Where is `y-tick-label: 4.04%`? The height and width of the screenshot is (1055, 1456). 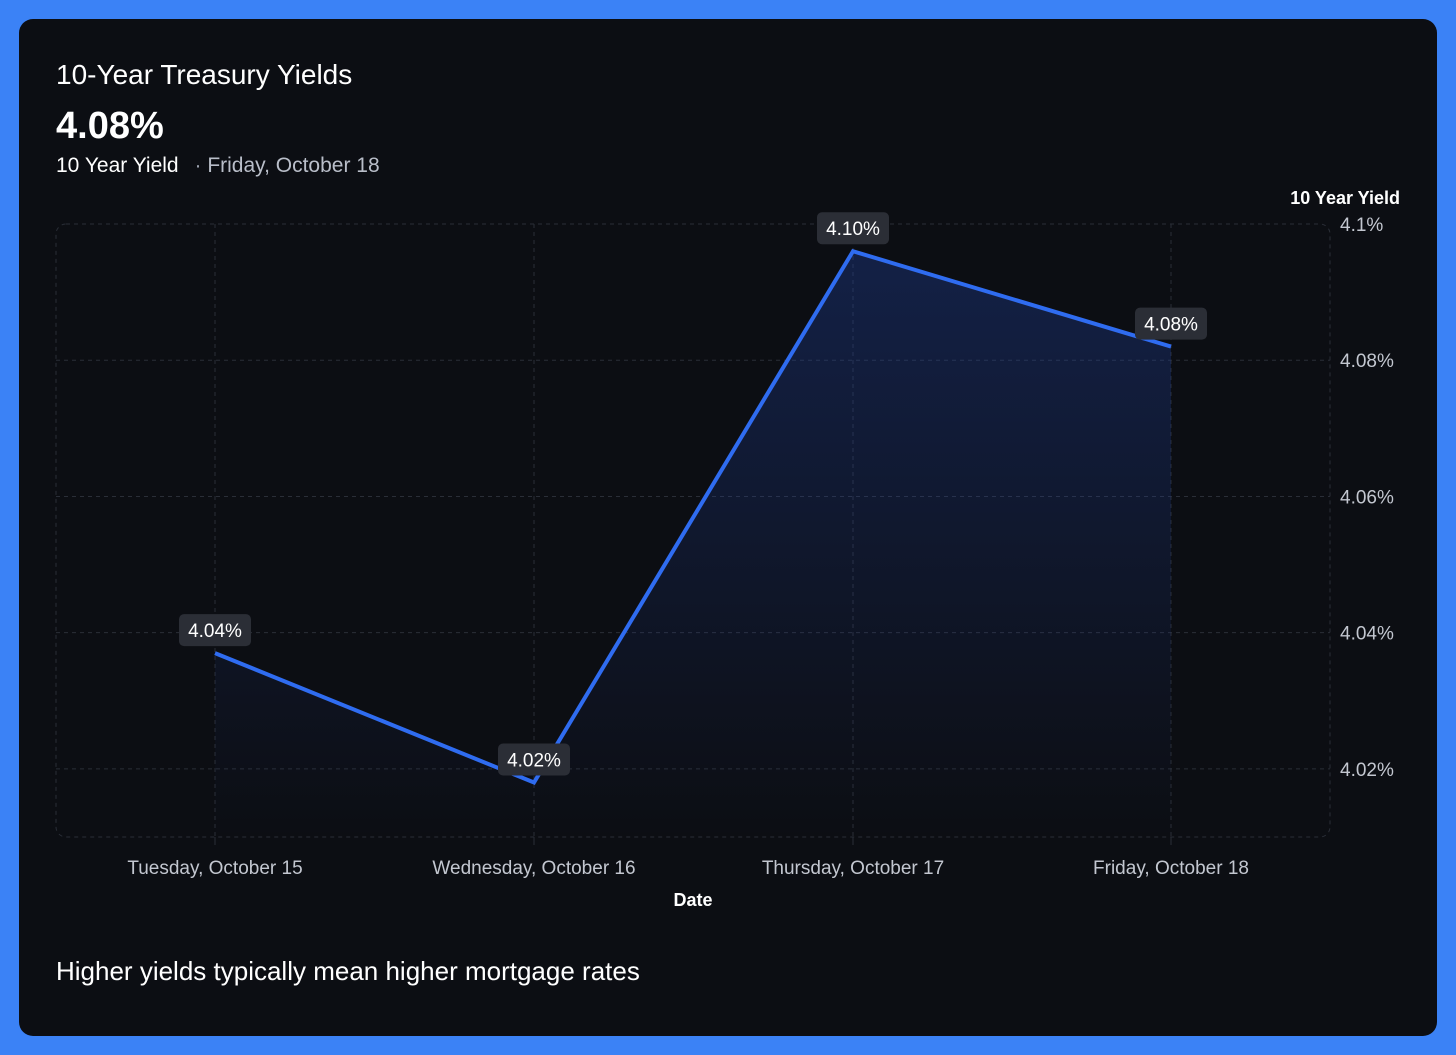
y-tick-label: 4.04% is located at coordinates (1367, 634).